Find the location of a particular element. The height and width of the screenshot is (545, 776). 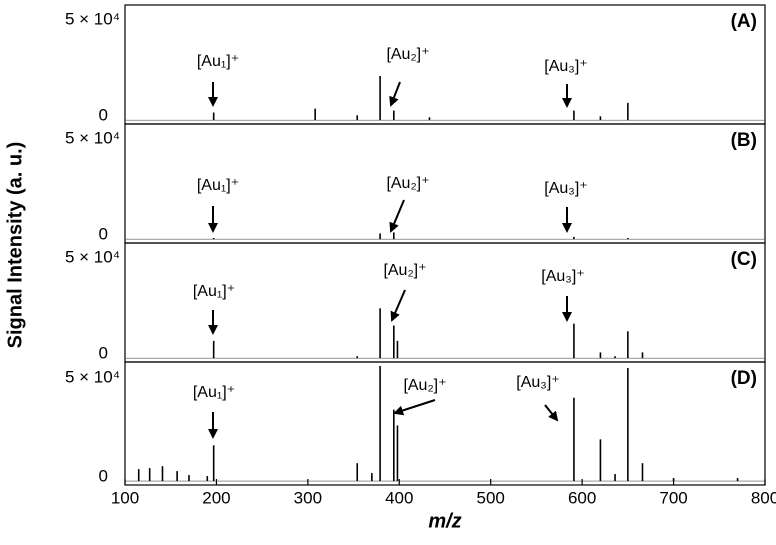

x-tick-label: 700 is located at coordinates (673, 497).